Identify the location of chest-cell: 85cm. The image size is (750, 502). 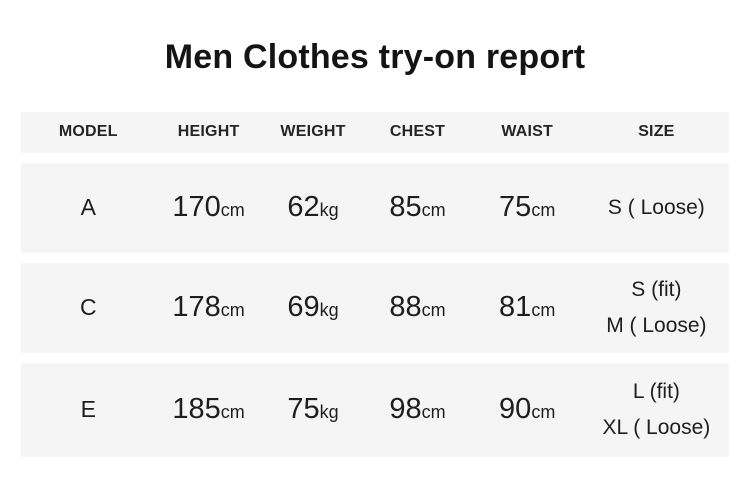
(417, 207).